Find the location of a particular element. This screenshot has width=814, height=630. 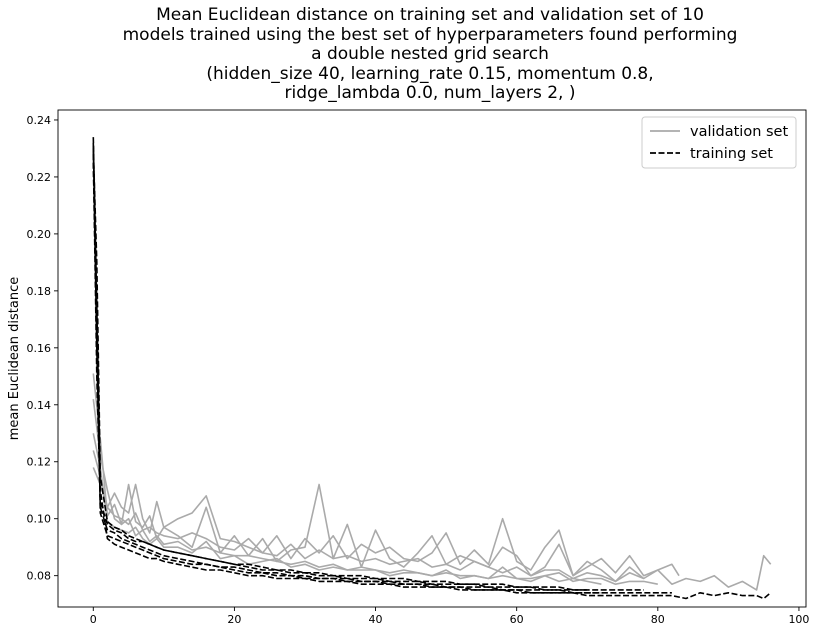

legend: validation set training set is located at coordinates (719, 142).